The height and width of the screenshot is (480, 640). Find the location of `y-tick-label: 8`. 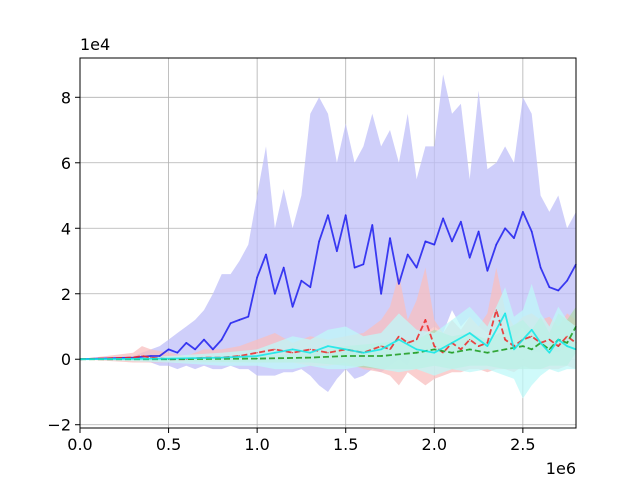

y-tick-label: 8 is located at coordinates (66, 97).